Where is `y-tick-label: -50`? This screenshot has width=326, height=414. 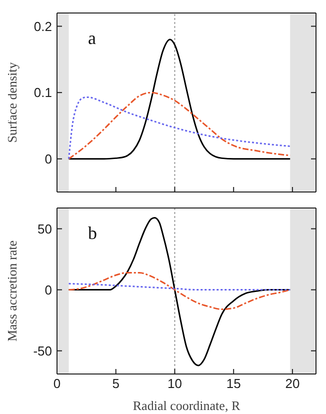 y-tick-label: -50 is located at coordinates (42, 350).